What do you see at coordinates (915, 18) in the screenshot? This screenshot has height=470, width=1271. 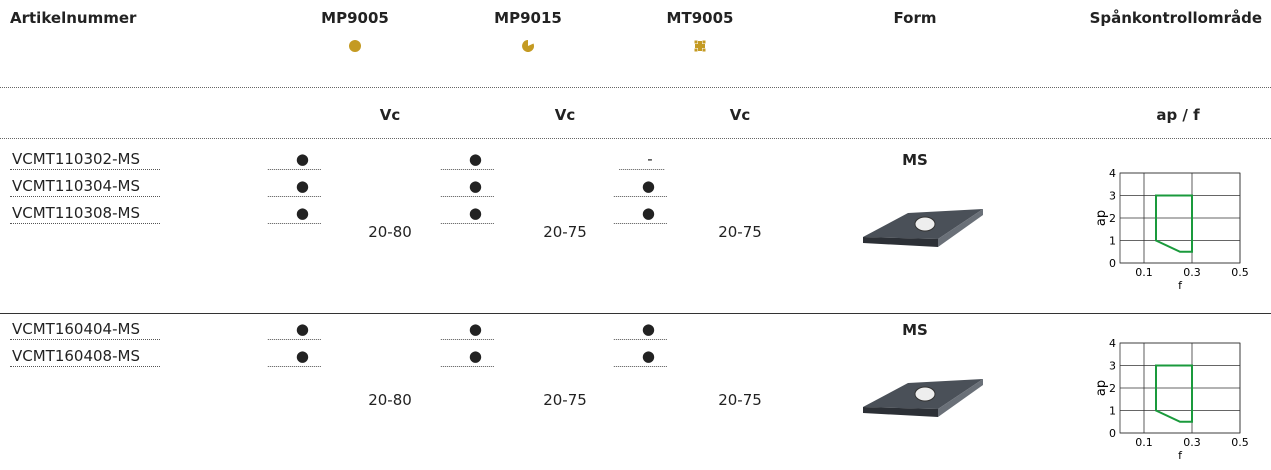 I see `column-header: Form` at bounding box center [915, 18].